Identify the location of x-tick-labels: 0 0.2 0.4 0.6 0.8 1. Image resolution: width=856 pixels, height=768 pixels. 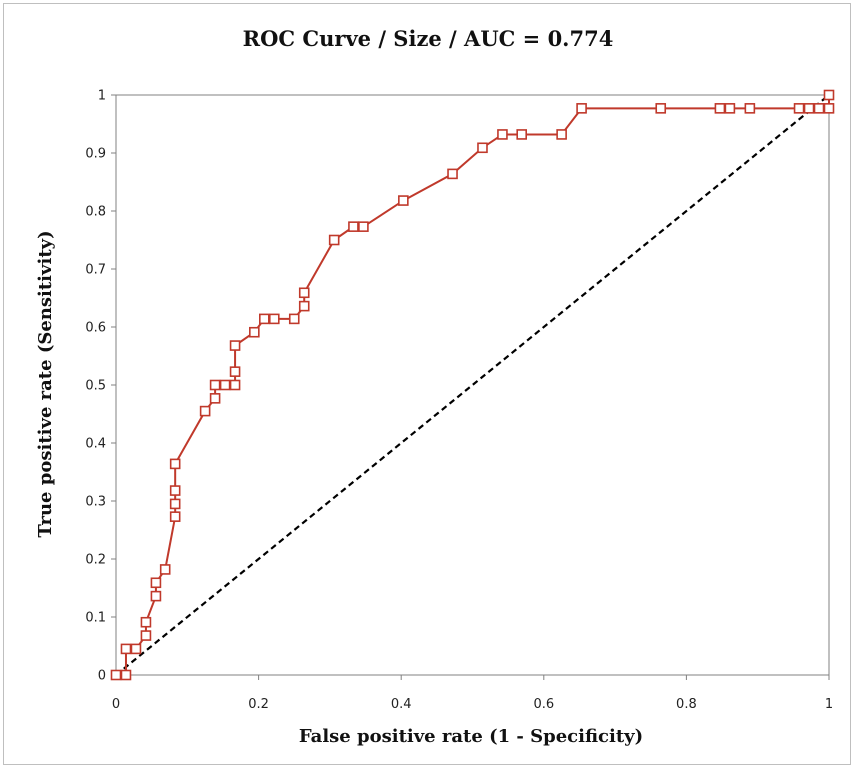
(472, 693).